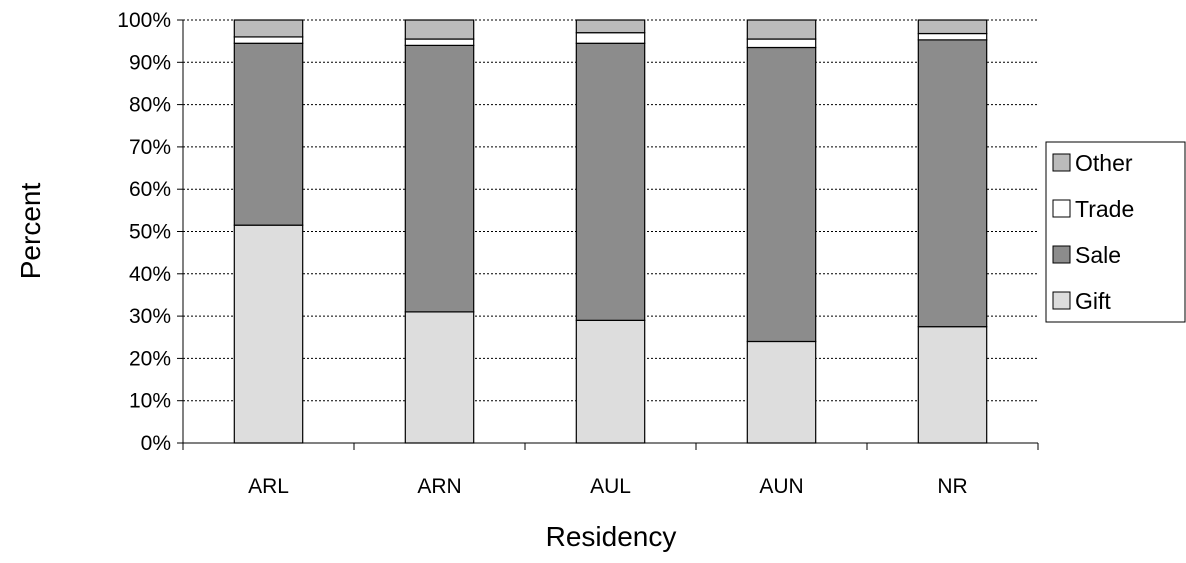 The height and width of the screenshot is (563, 1186). I want to click on x-tick-label: AUL, so click(610, 486).